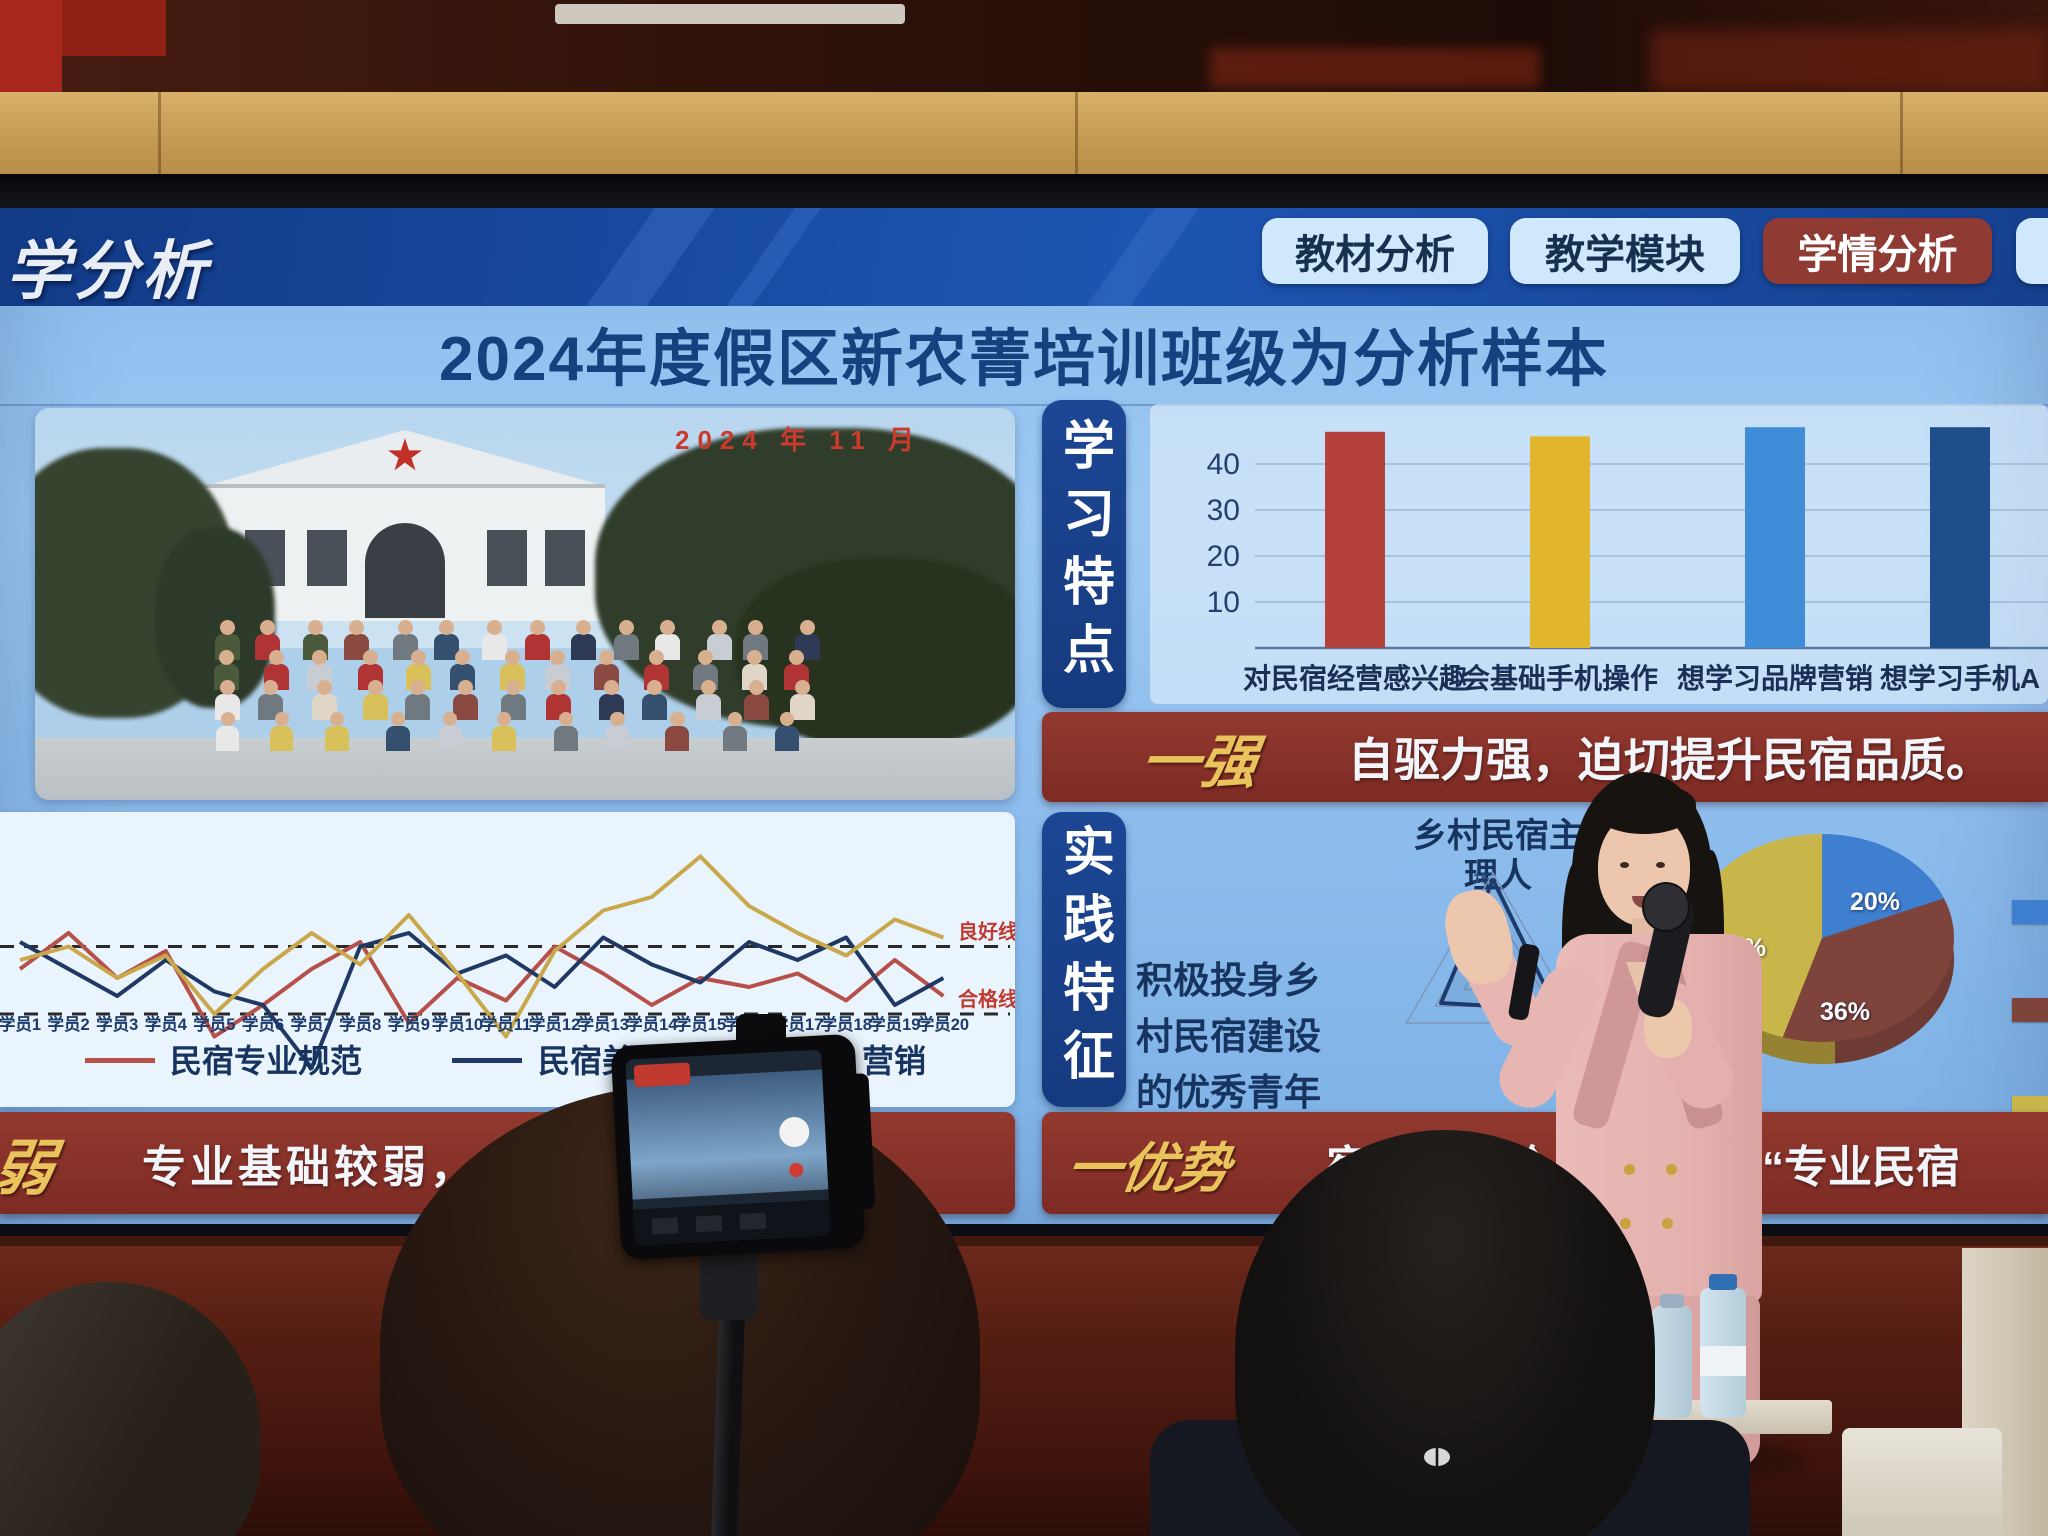  I want to click on svg-text: 对民宿经营感兴趣, so click(1355, 678).